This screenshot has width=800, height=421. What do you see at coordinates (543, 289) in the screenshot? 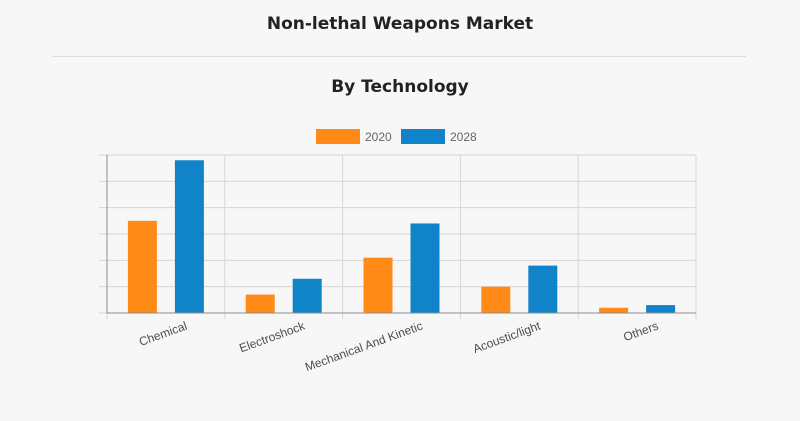
I see `bar-2028-acoustic-light` at bounding box center [543, 289].